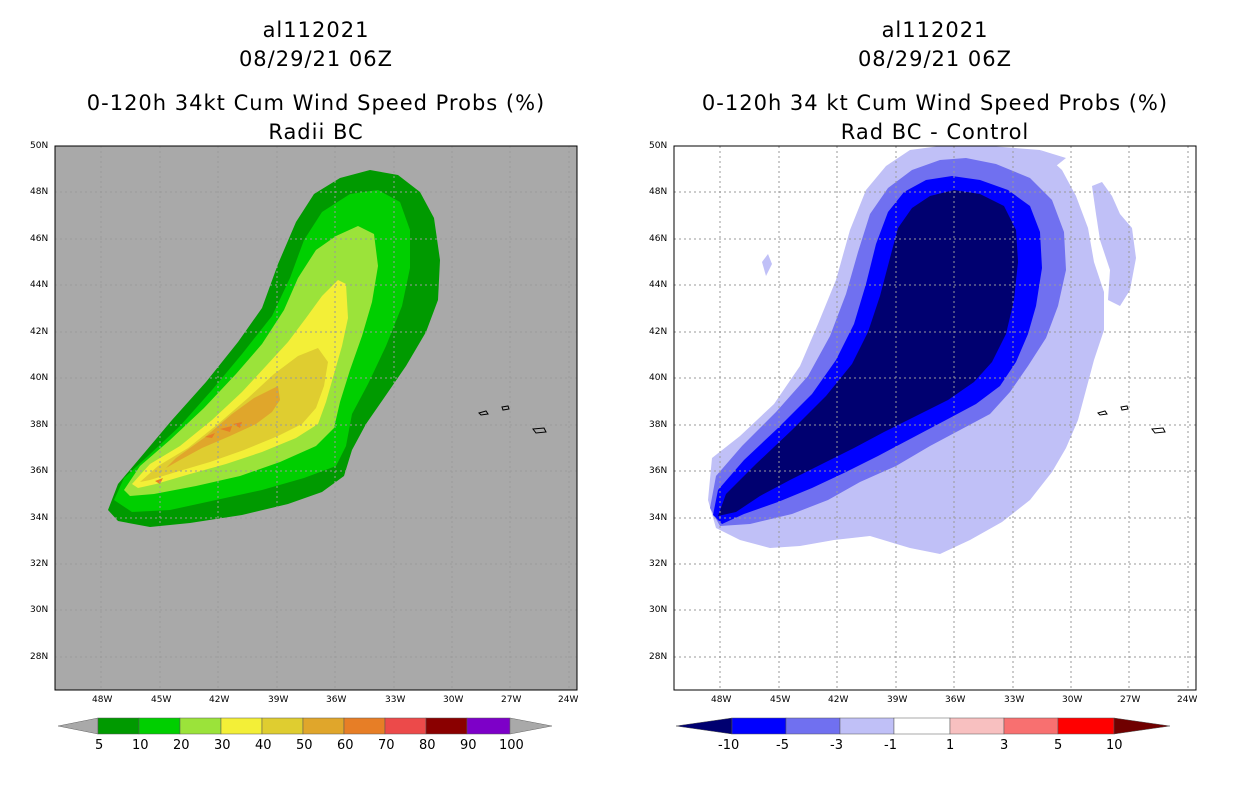 This screenshot has height=800, width=1236. I want to click on right-colorbar-label: 5, so click(1058, 745).